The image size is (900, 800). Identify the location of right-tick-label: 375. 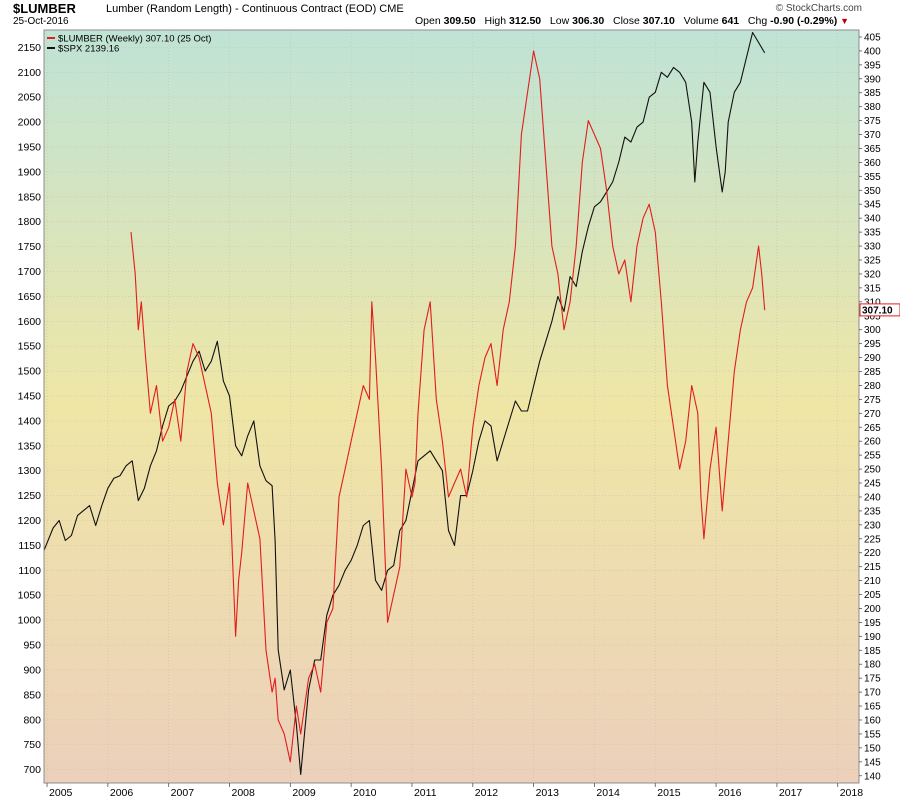
(872, 121).